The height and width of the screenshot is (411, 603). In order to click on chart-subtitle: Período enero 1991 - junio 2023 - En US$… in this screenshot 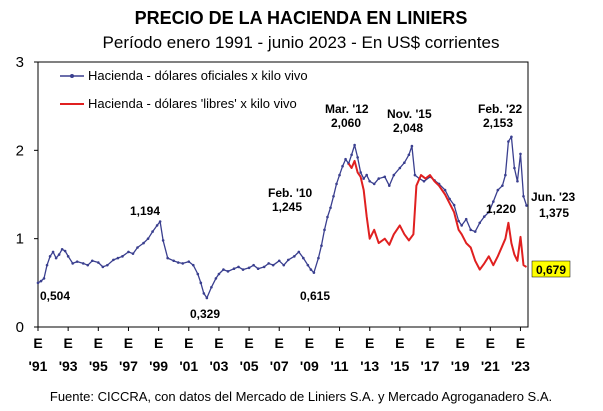, I will do `click(301, 42)`.